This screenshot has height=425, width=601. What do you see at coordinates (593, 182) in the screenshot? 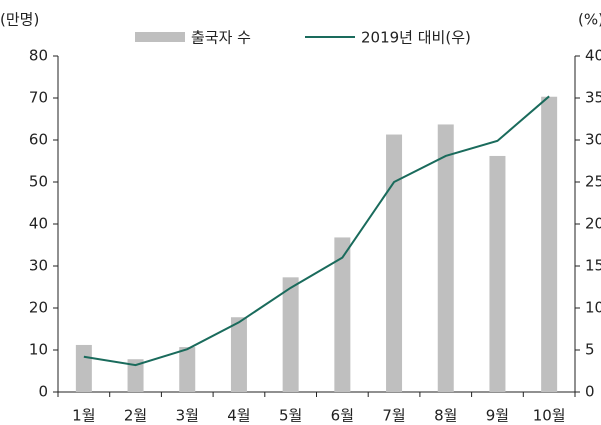
I see `y2-tick-label: 25` at bounding box center [593, 182].